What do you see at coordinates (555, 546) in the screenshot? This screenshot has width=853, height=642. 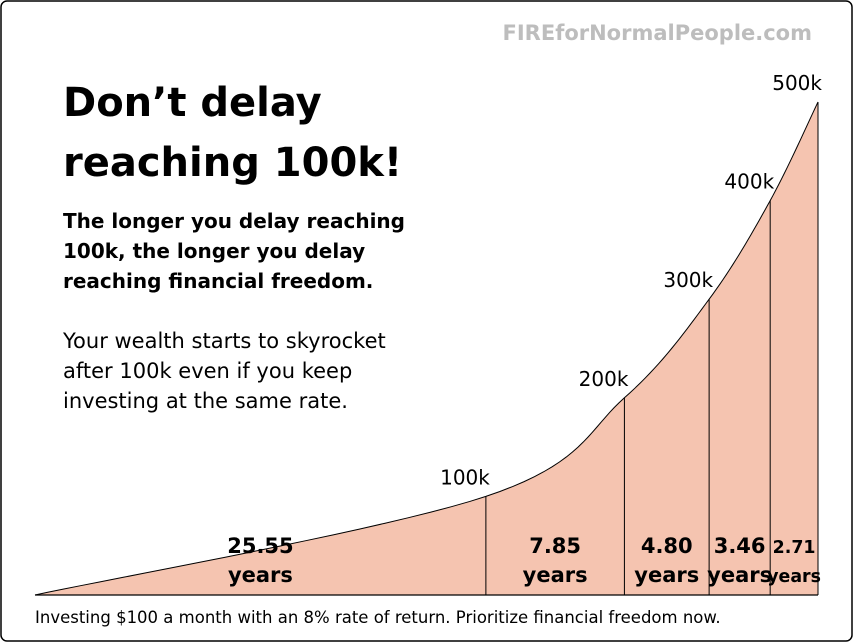 I see `duration-label: 7.85` at bounding box center [555, 546].